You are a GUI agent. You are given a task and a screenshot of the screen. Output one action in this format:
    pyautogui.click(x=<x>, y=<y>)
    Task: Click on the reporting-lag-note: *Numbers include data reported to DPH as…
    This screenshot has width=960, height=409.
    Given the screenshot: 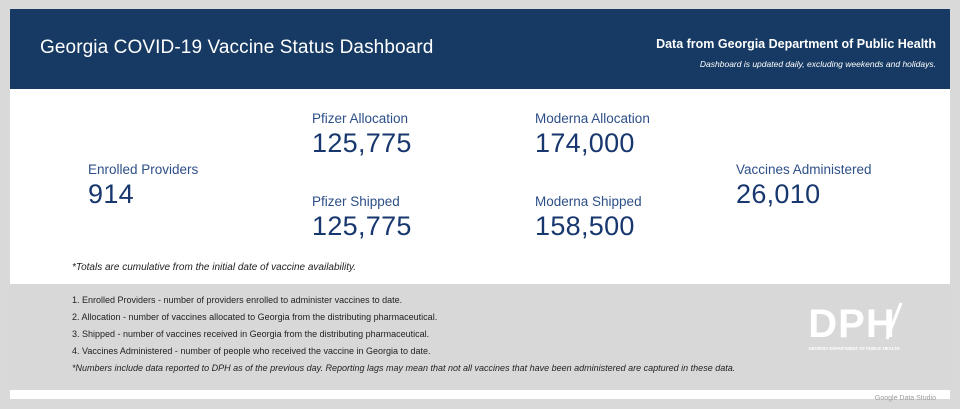 What is the action you would take?
    pyautogui.click(x=404, y=368)
    